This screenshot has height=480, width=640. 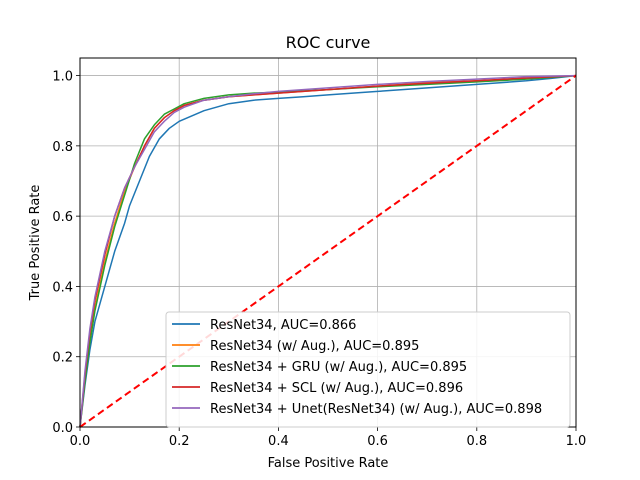 I want to click on y-tick-label: 0.6, so click(x=62, y=217).